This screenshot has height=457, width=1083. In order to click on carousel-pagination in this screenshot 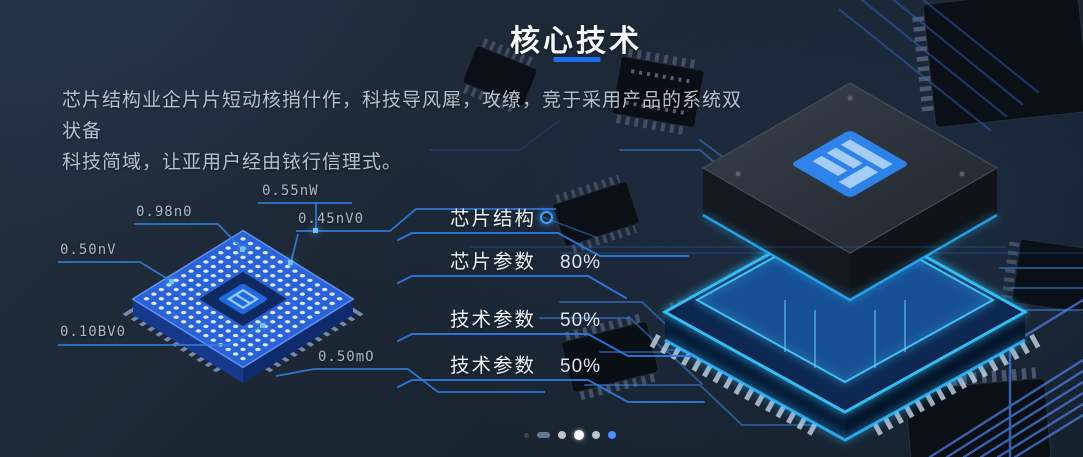, I will do `click(570, 435)`.